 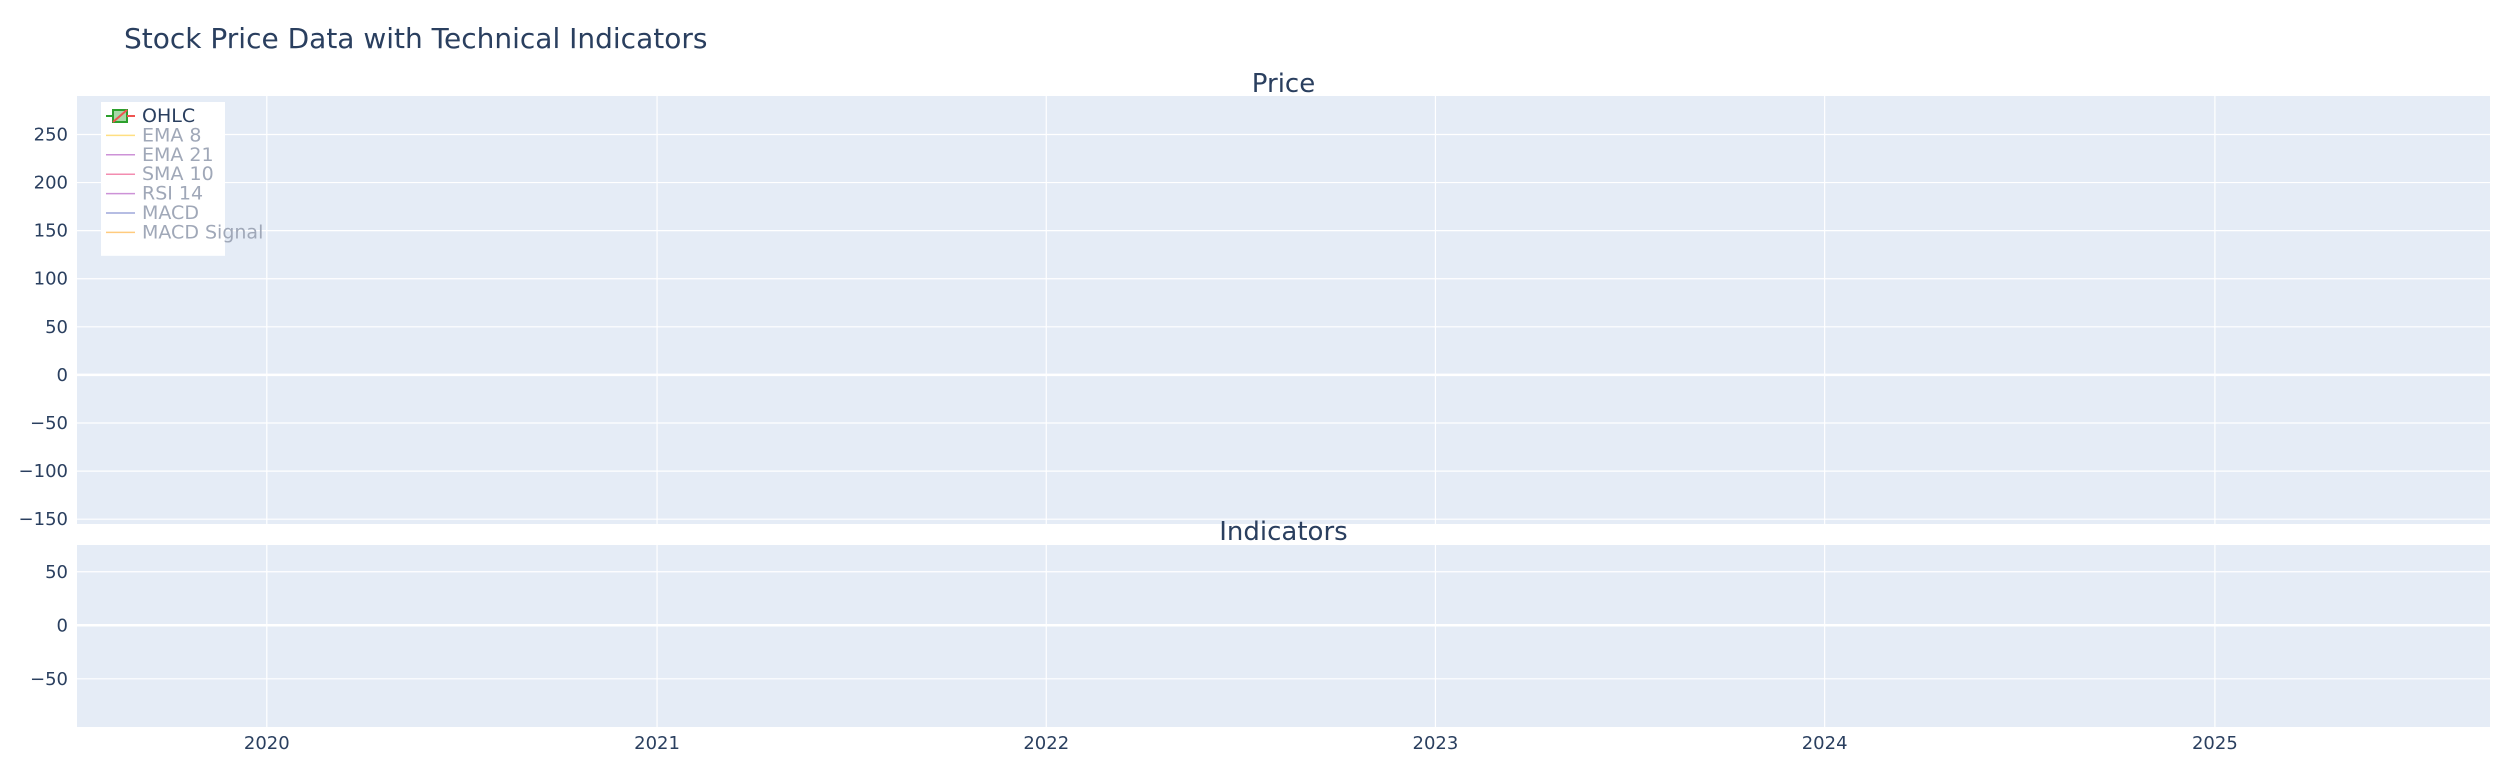 What do you see at coordinates (1825, 743) in the screenshot?
I see `x-tick-label: 2024` at bounding box center [1825, 743].